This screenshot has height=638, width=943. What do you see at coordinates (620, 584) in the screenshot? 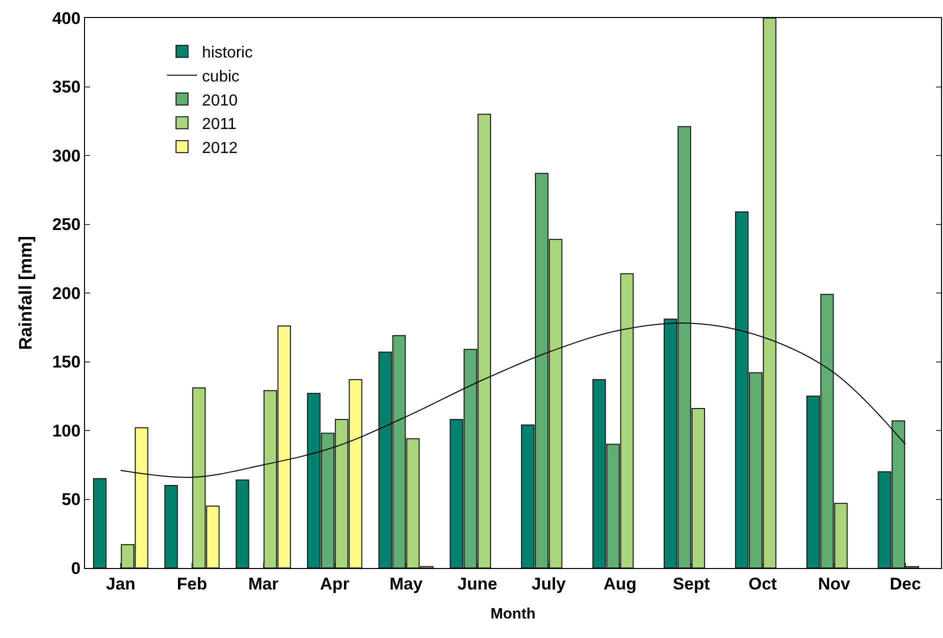
I see `x-tick-label: Aug` at bounding box center [620, 584].